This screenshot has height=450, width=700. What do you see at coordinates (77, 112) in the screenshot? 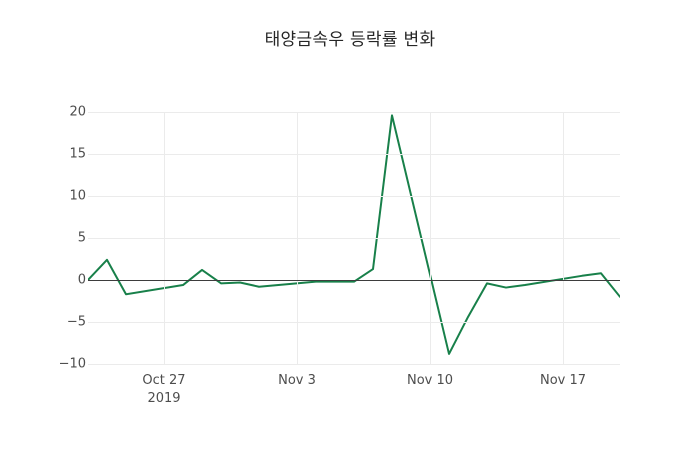
I see `y-axis-tick-label: 20` at bounding box center [77, 112].